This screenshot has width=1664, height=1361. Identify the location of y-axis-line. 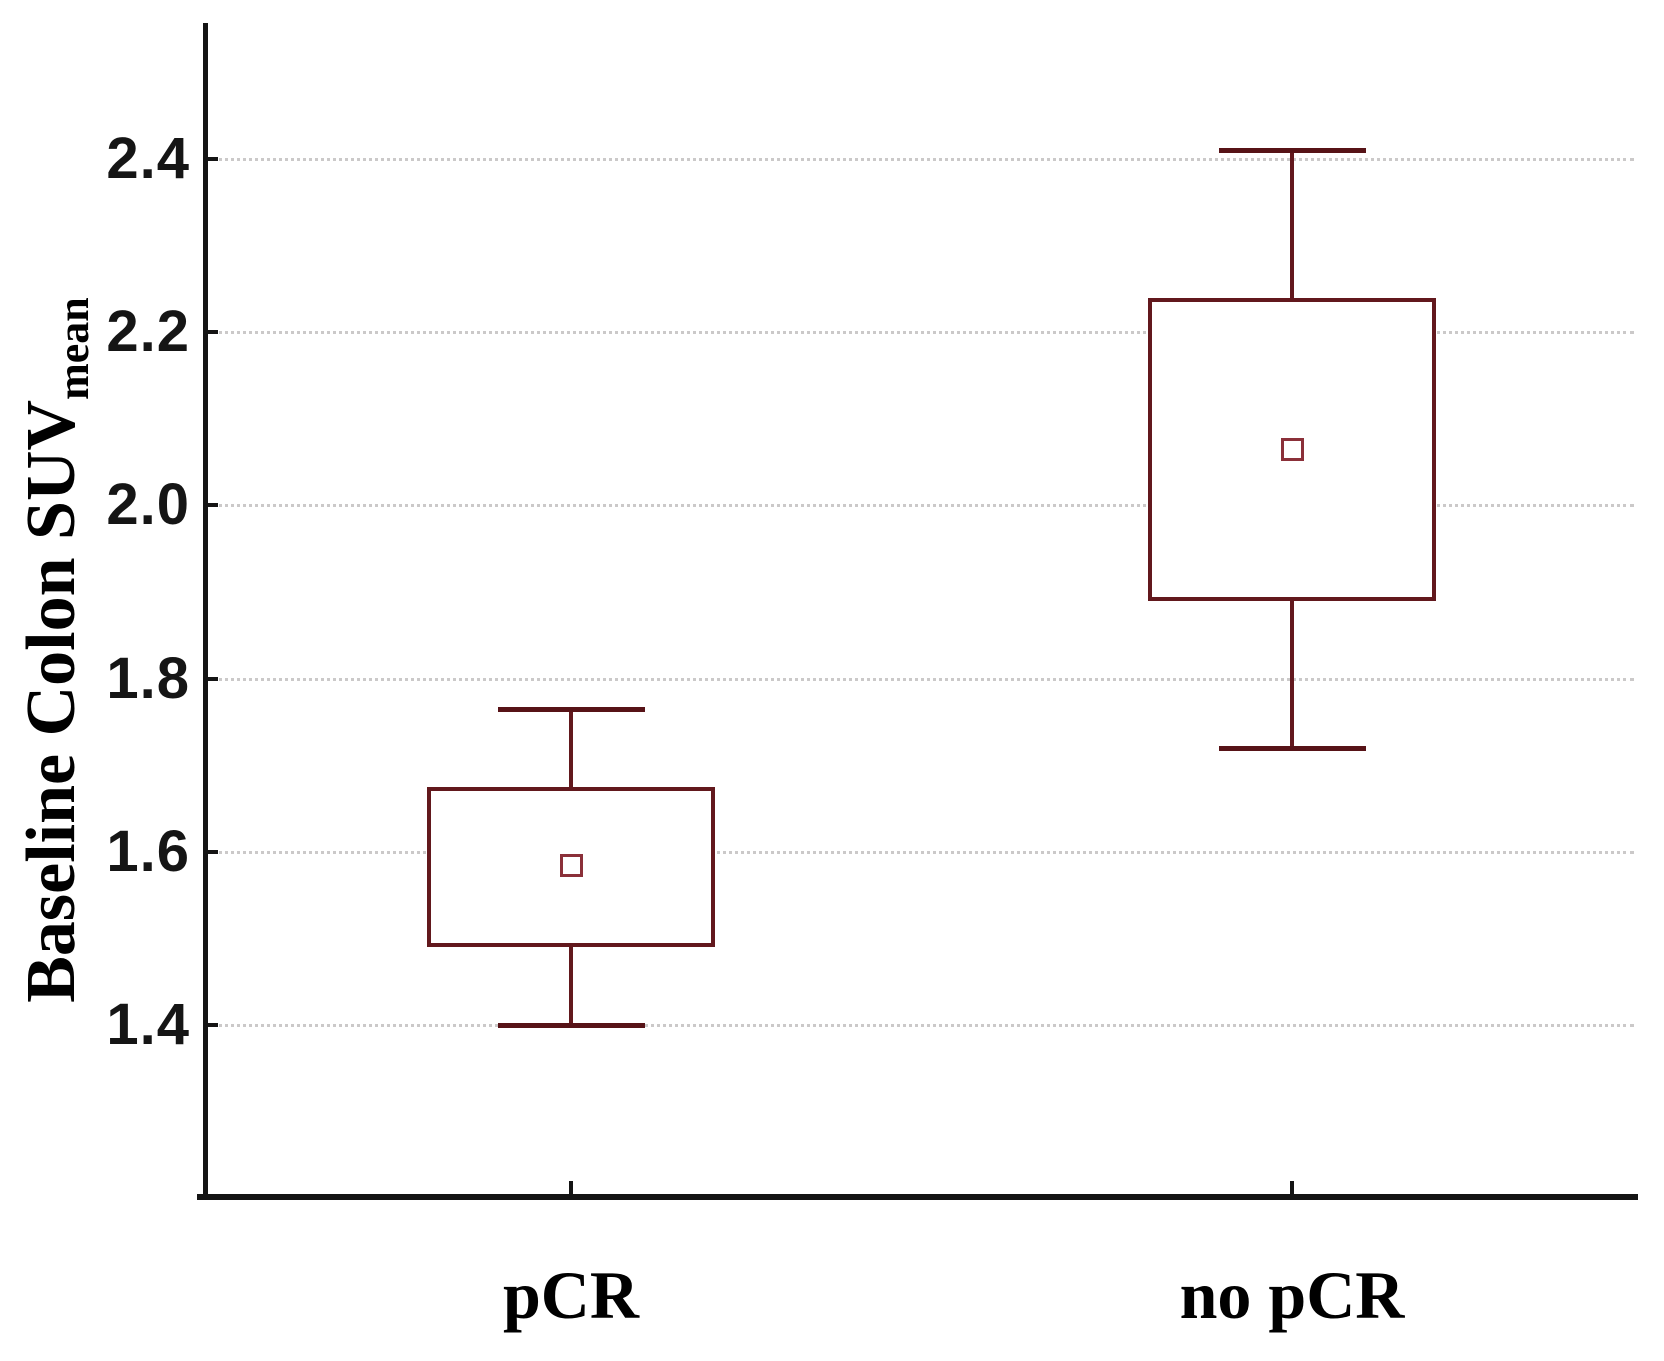
(205, 611).